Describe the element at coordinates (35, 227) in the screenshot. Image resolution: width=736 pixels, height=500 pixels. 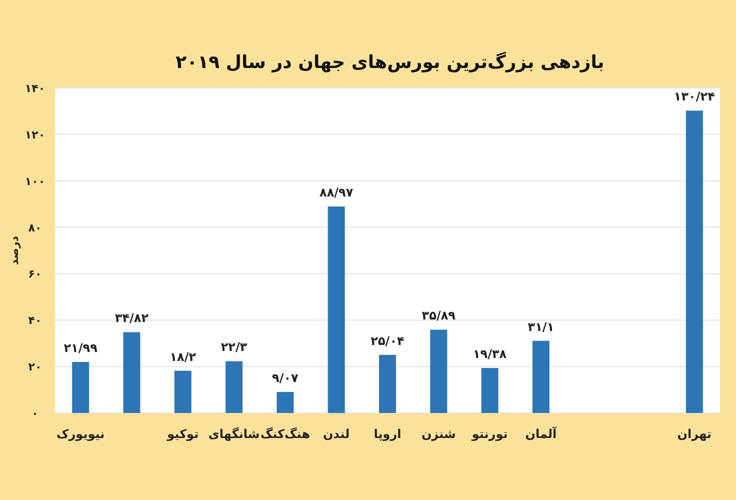
I see `y-tick-label: ۸۰` at that location.